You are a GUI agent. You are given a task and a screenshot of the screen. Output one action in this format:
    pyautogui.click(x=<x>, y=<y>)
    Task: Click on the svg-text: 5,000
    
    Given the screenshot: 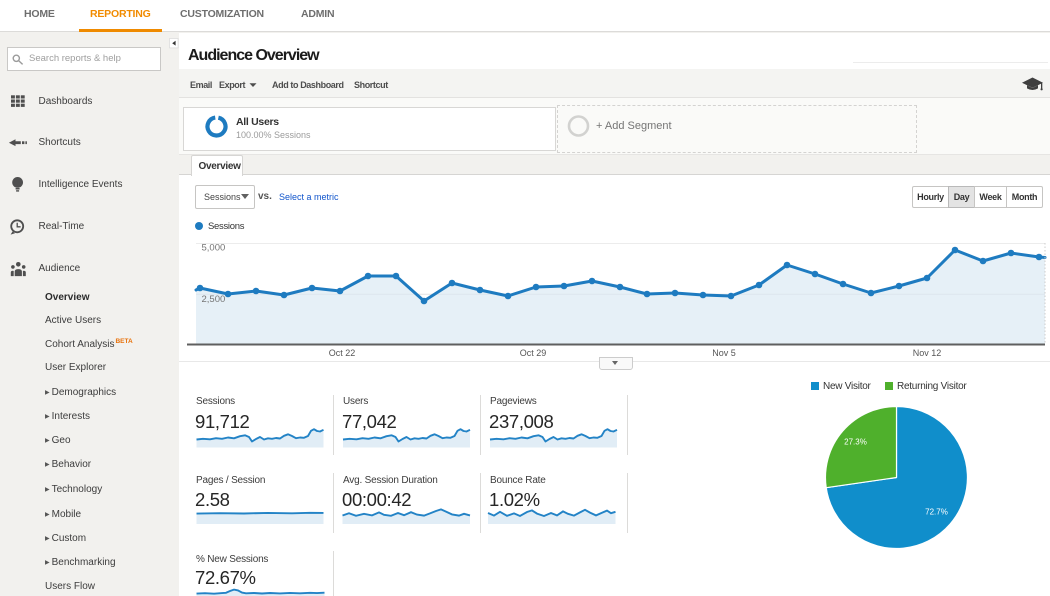 What is the action you would take?
    pyautogui.click(x=214, y=248)
    